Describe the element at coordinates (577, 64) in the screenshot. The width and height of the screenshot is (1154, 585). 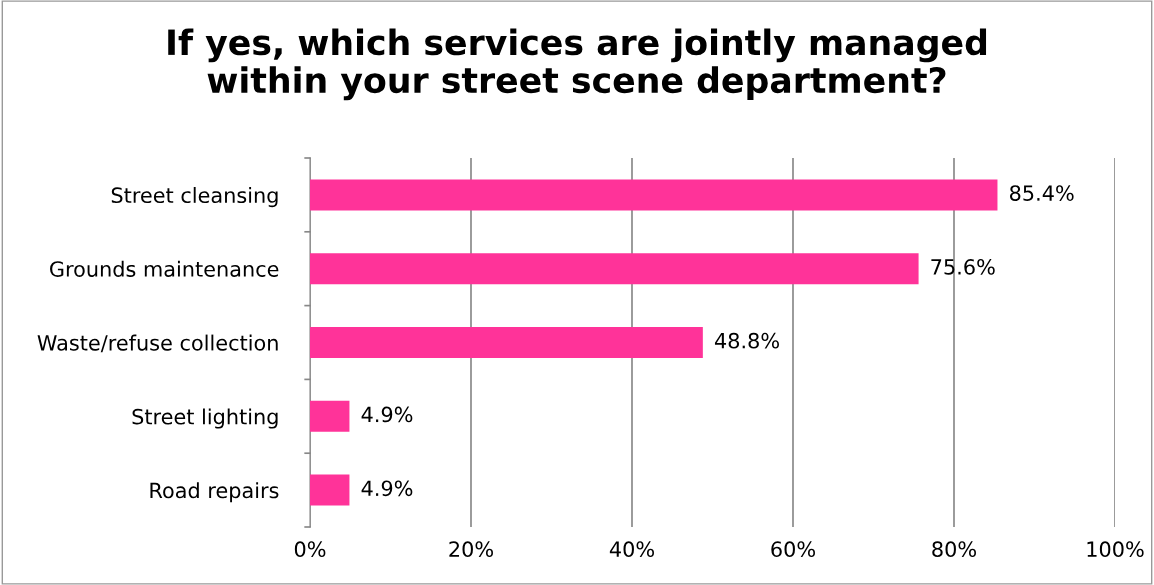
I see `chart-title: If yes, which services are jointly managed within your street scene department?` at that location.